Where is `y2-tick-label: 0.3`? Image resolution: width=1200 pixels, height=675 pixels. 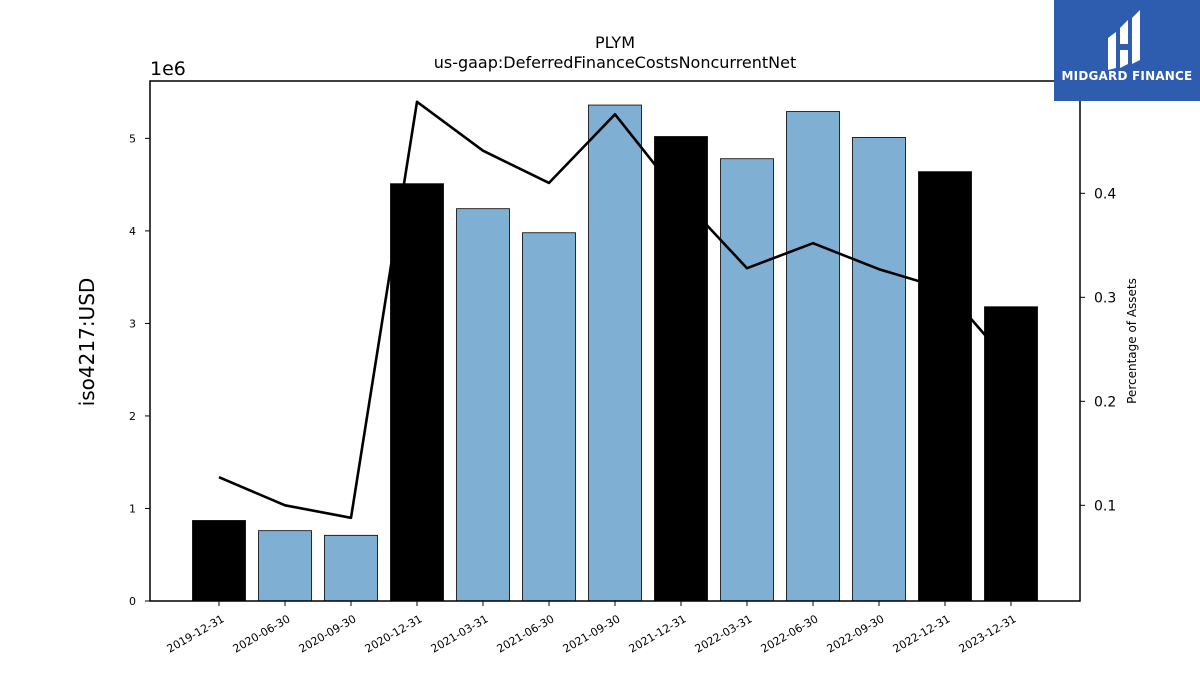
y2-tick-label: 0.3 is located at coordinates (1105, 298).